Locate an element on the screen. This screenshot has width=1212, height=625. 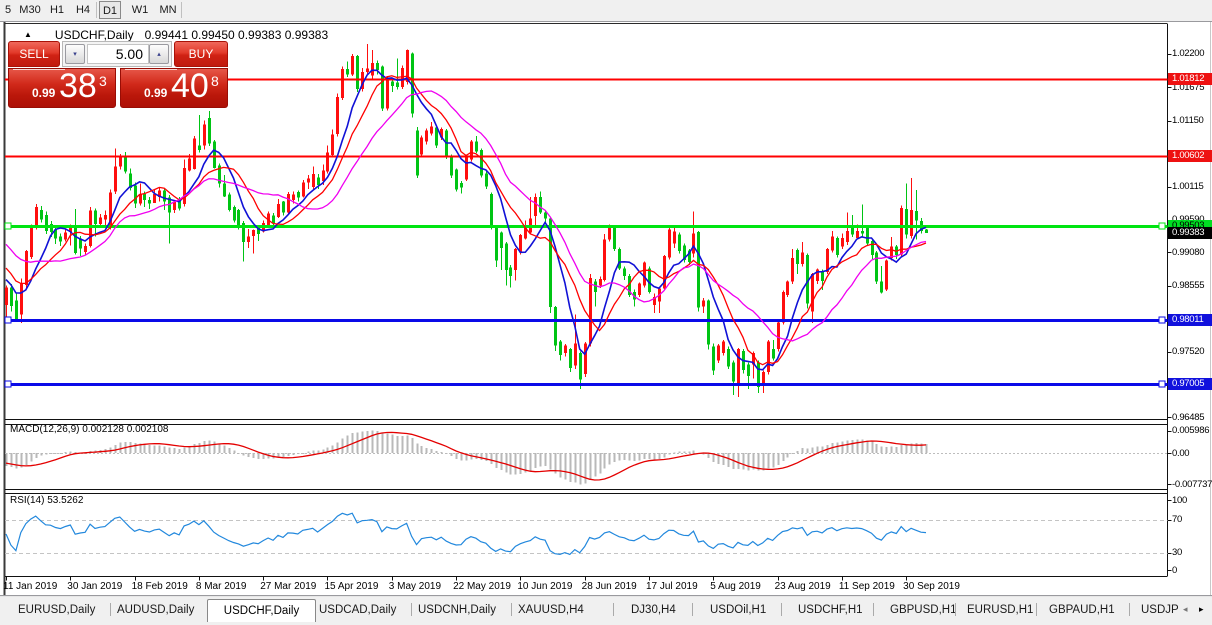
price-badge-0.97005: 0.97005 is located at coordinates (1190, 384).